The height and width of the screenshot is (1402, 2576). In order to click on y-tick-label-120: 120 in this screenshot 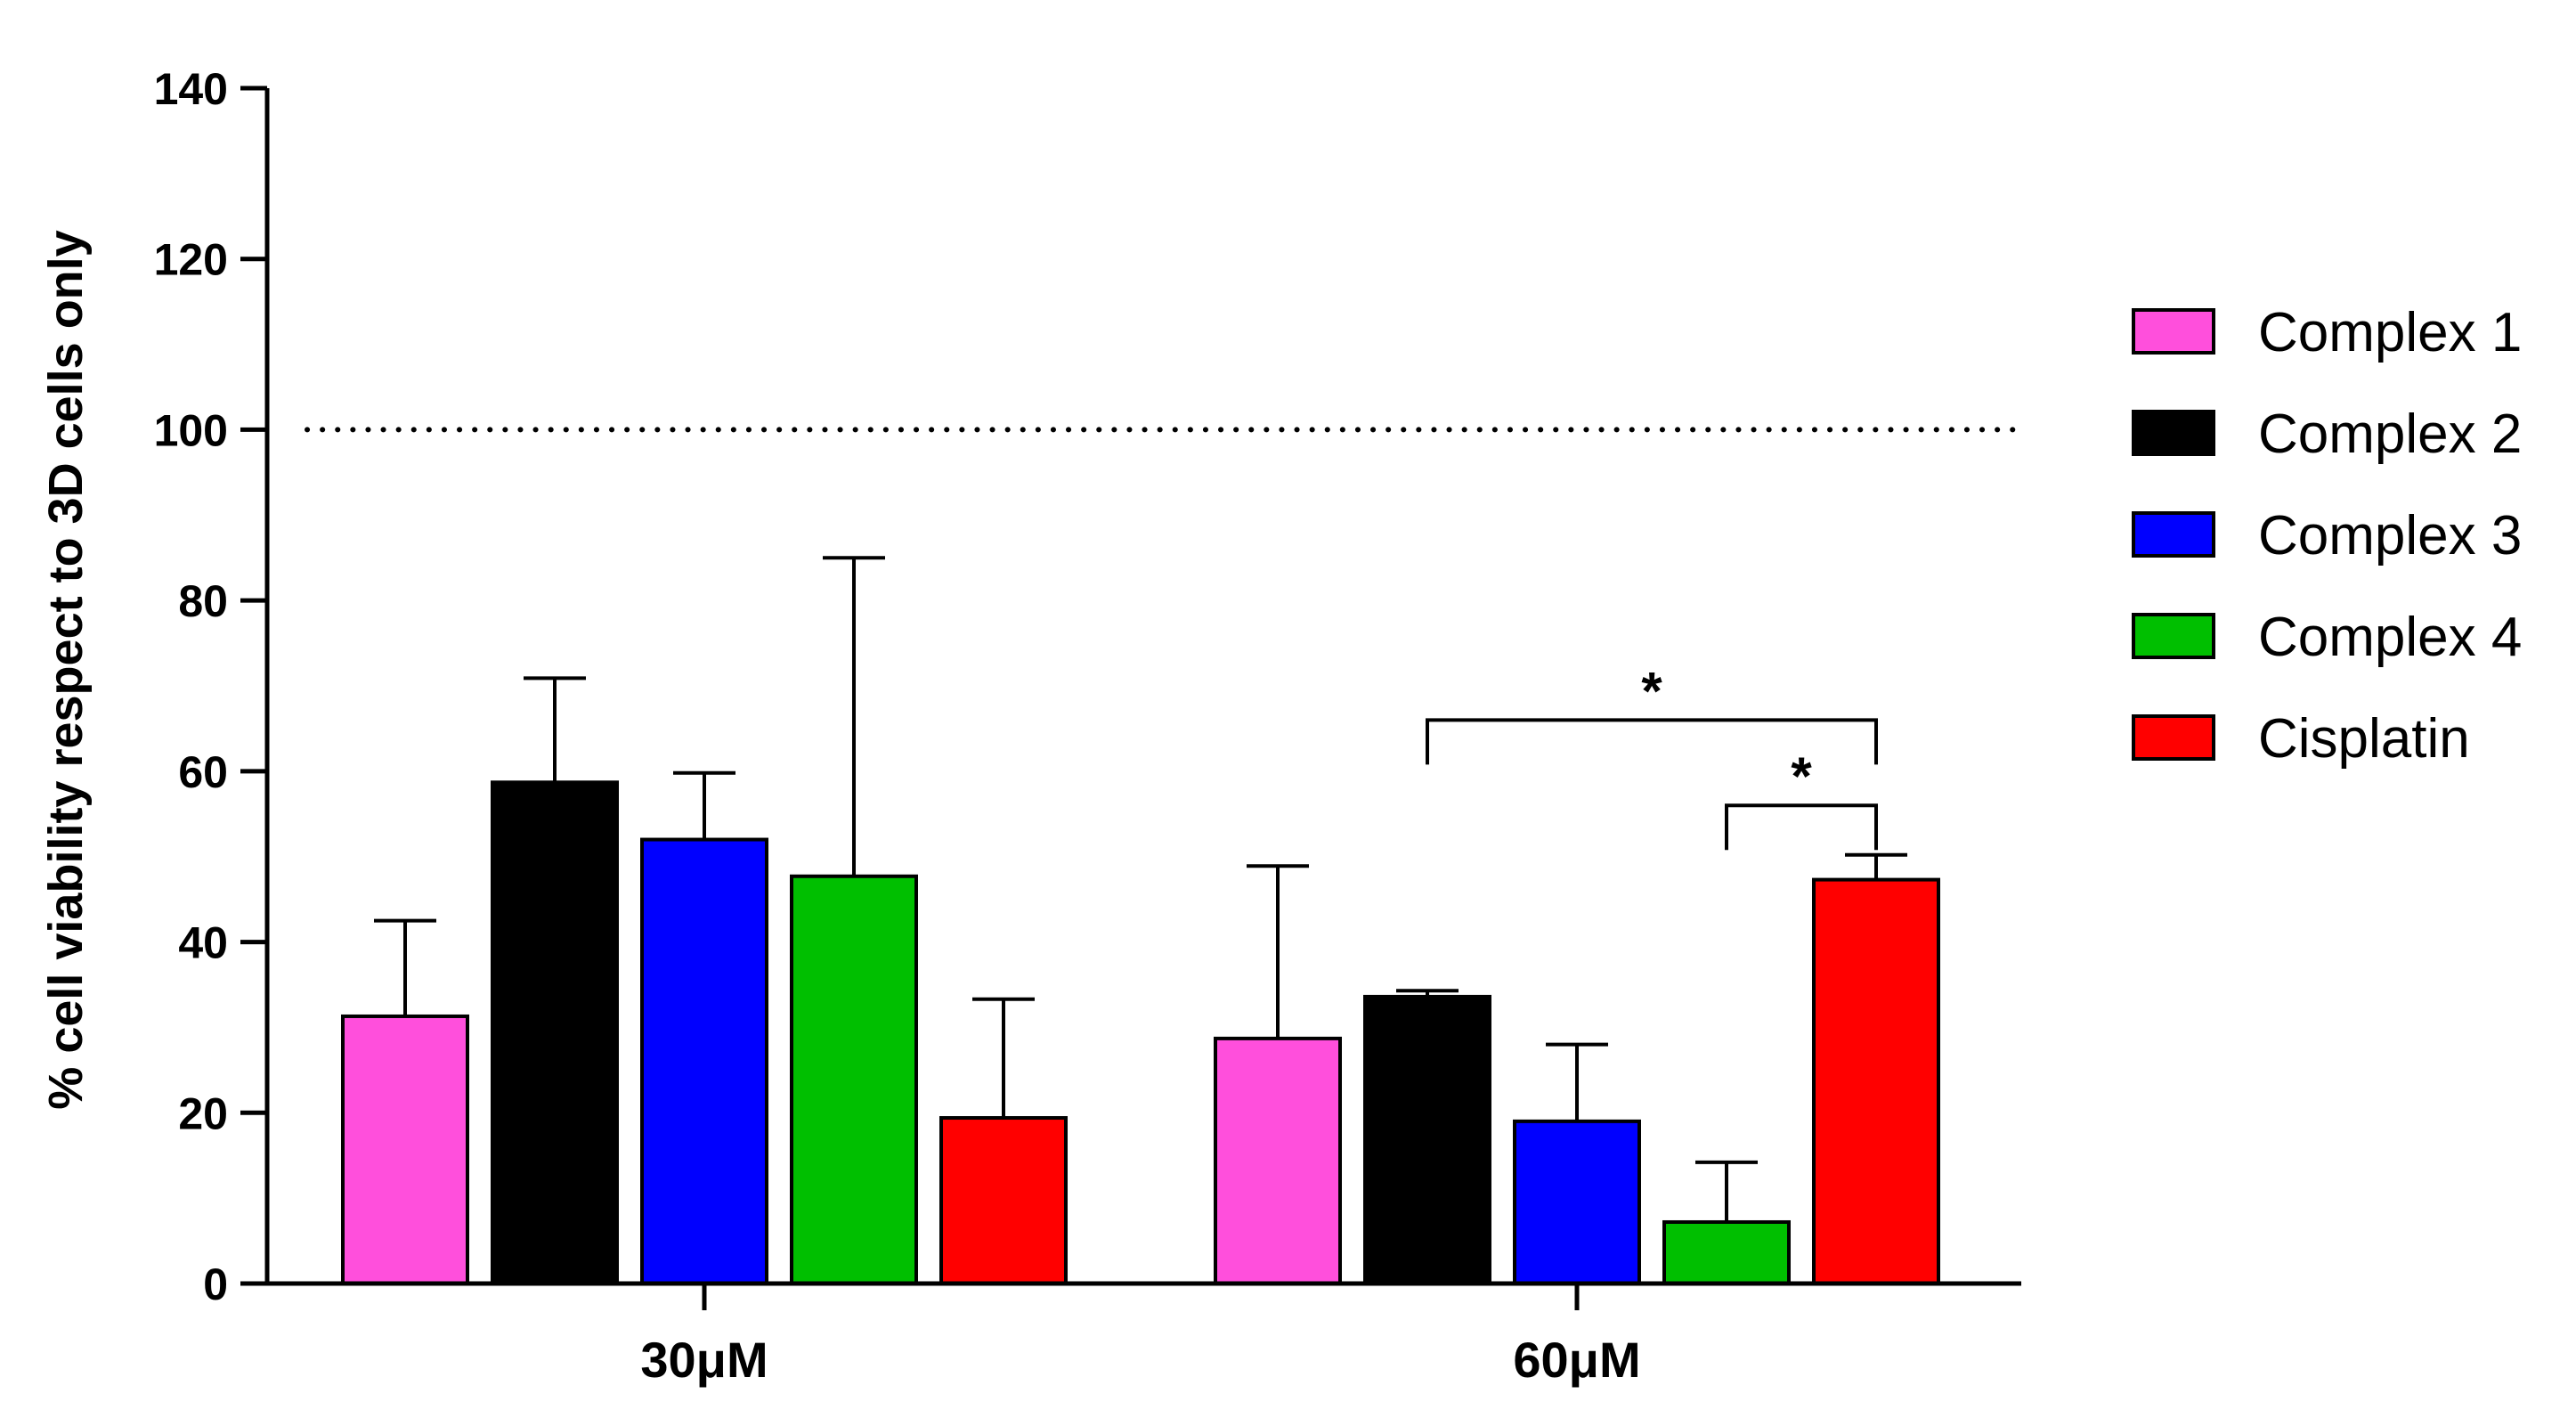, I will do `click(191, 260)`.